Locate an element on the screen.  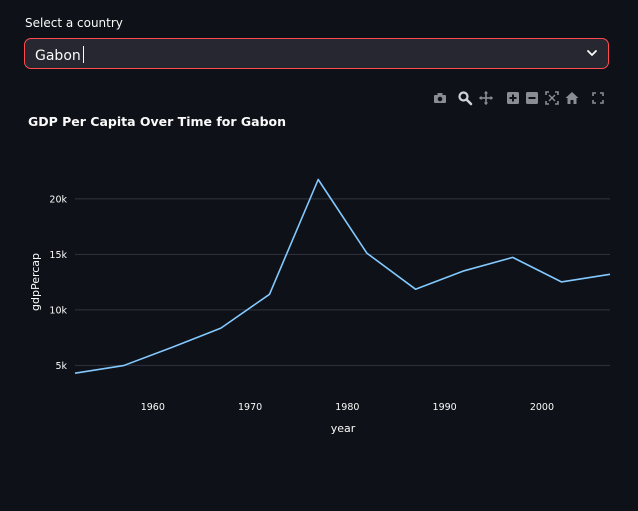
country-select-label: Select a country is located at coordinates (74, 23).